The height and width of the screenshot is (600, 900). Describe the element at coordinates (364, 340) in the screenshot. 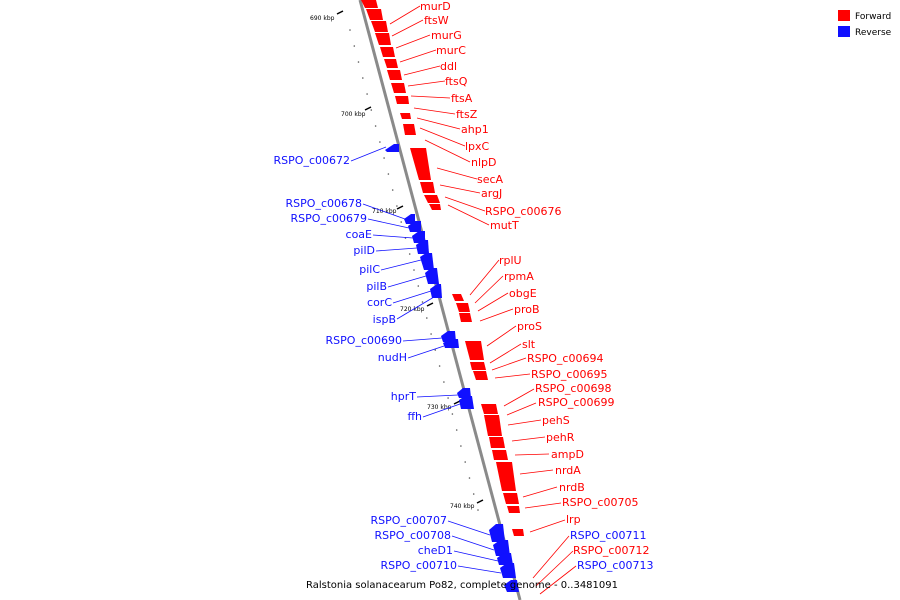

I see `gene-label-reverse: RSPO_c00690` at that location.